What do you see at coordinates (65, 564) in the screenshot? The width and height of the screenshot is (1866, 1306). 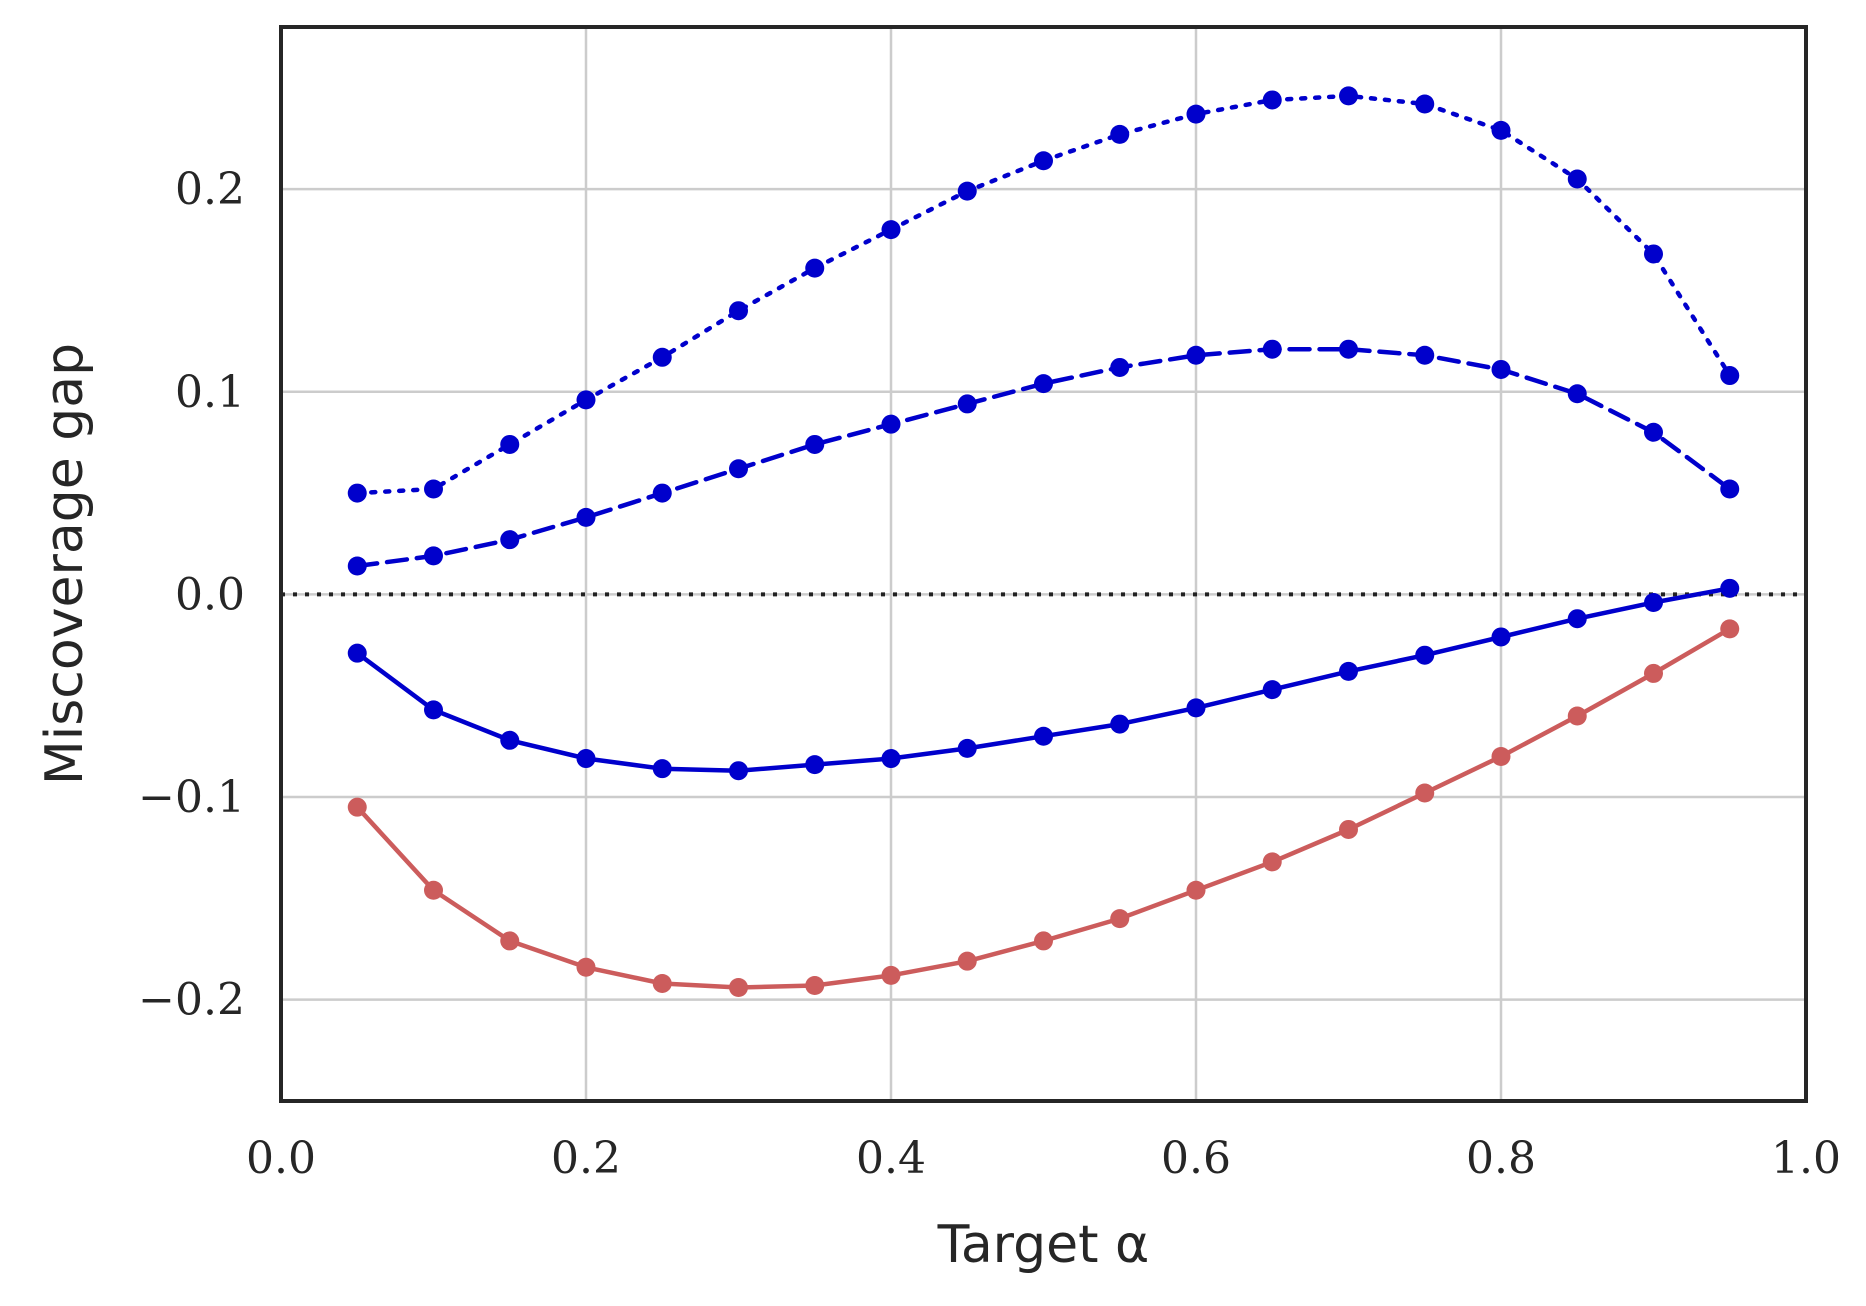 I see `y-axis-label: Miscoverage gap` at bounding box center [65, 564].